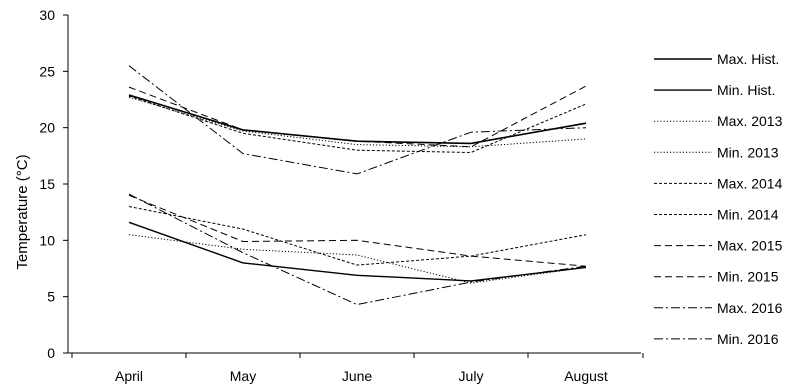  Describe the element at coordinates (746, 90) in the screenshot. I see `legend-label: Min. Hist.` at that location.